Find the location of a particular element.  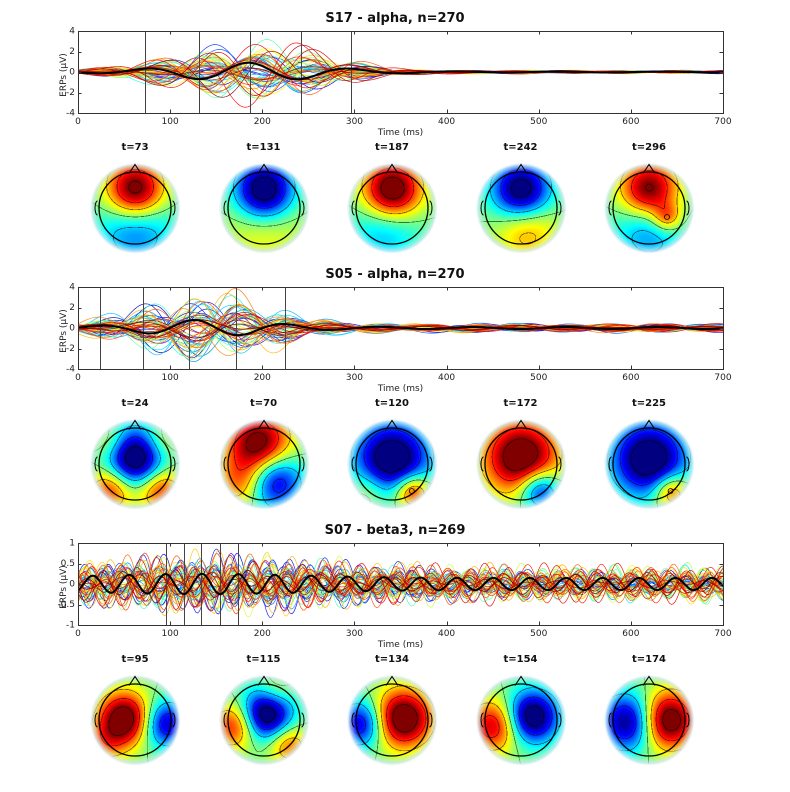

topo-map: t=73 is located at coordinates (135, 197).